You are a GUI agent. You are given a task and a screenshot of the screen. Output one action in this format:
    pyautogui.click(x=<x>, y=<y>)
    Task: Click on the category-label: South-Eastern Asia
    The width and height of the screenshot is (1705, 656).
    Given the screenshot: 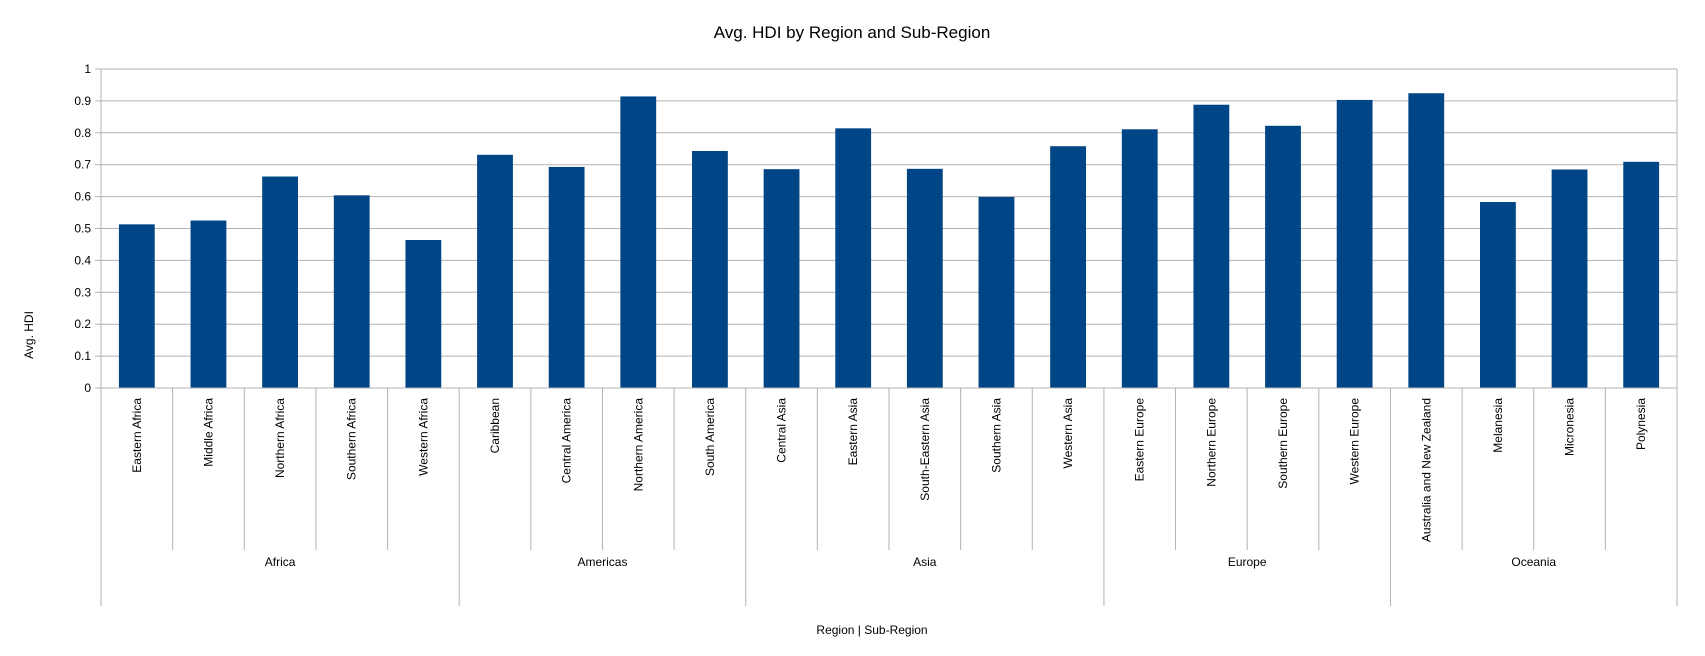 What is the action you would take?
    pyautogui.click(x=925, y=449)
    